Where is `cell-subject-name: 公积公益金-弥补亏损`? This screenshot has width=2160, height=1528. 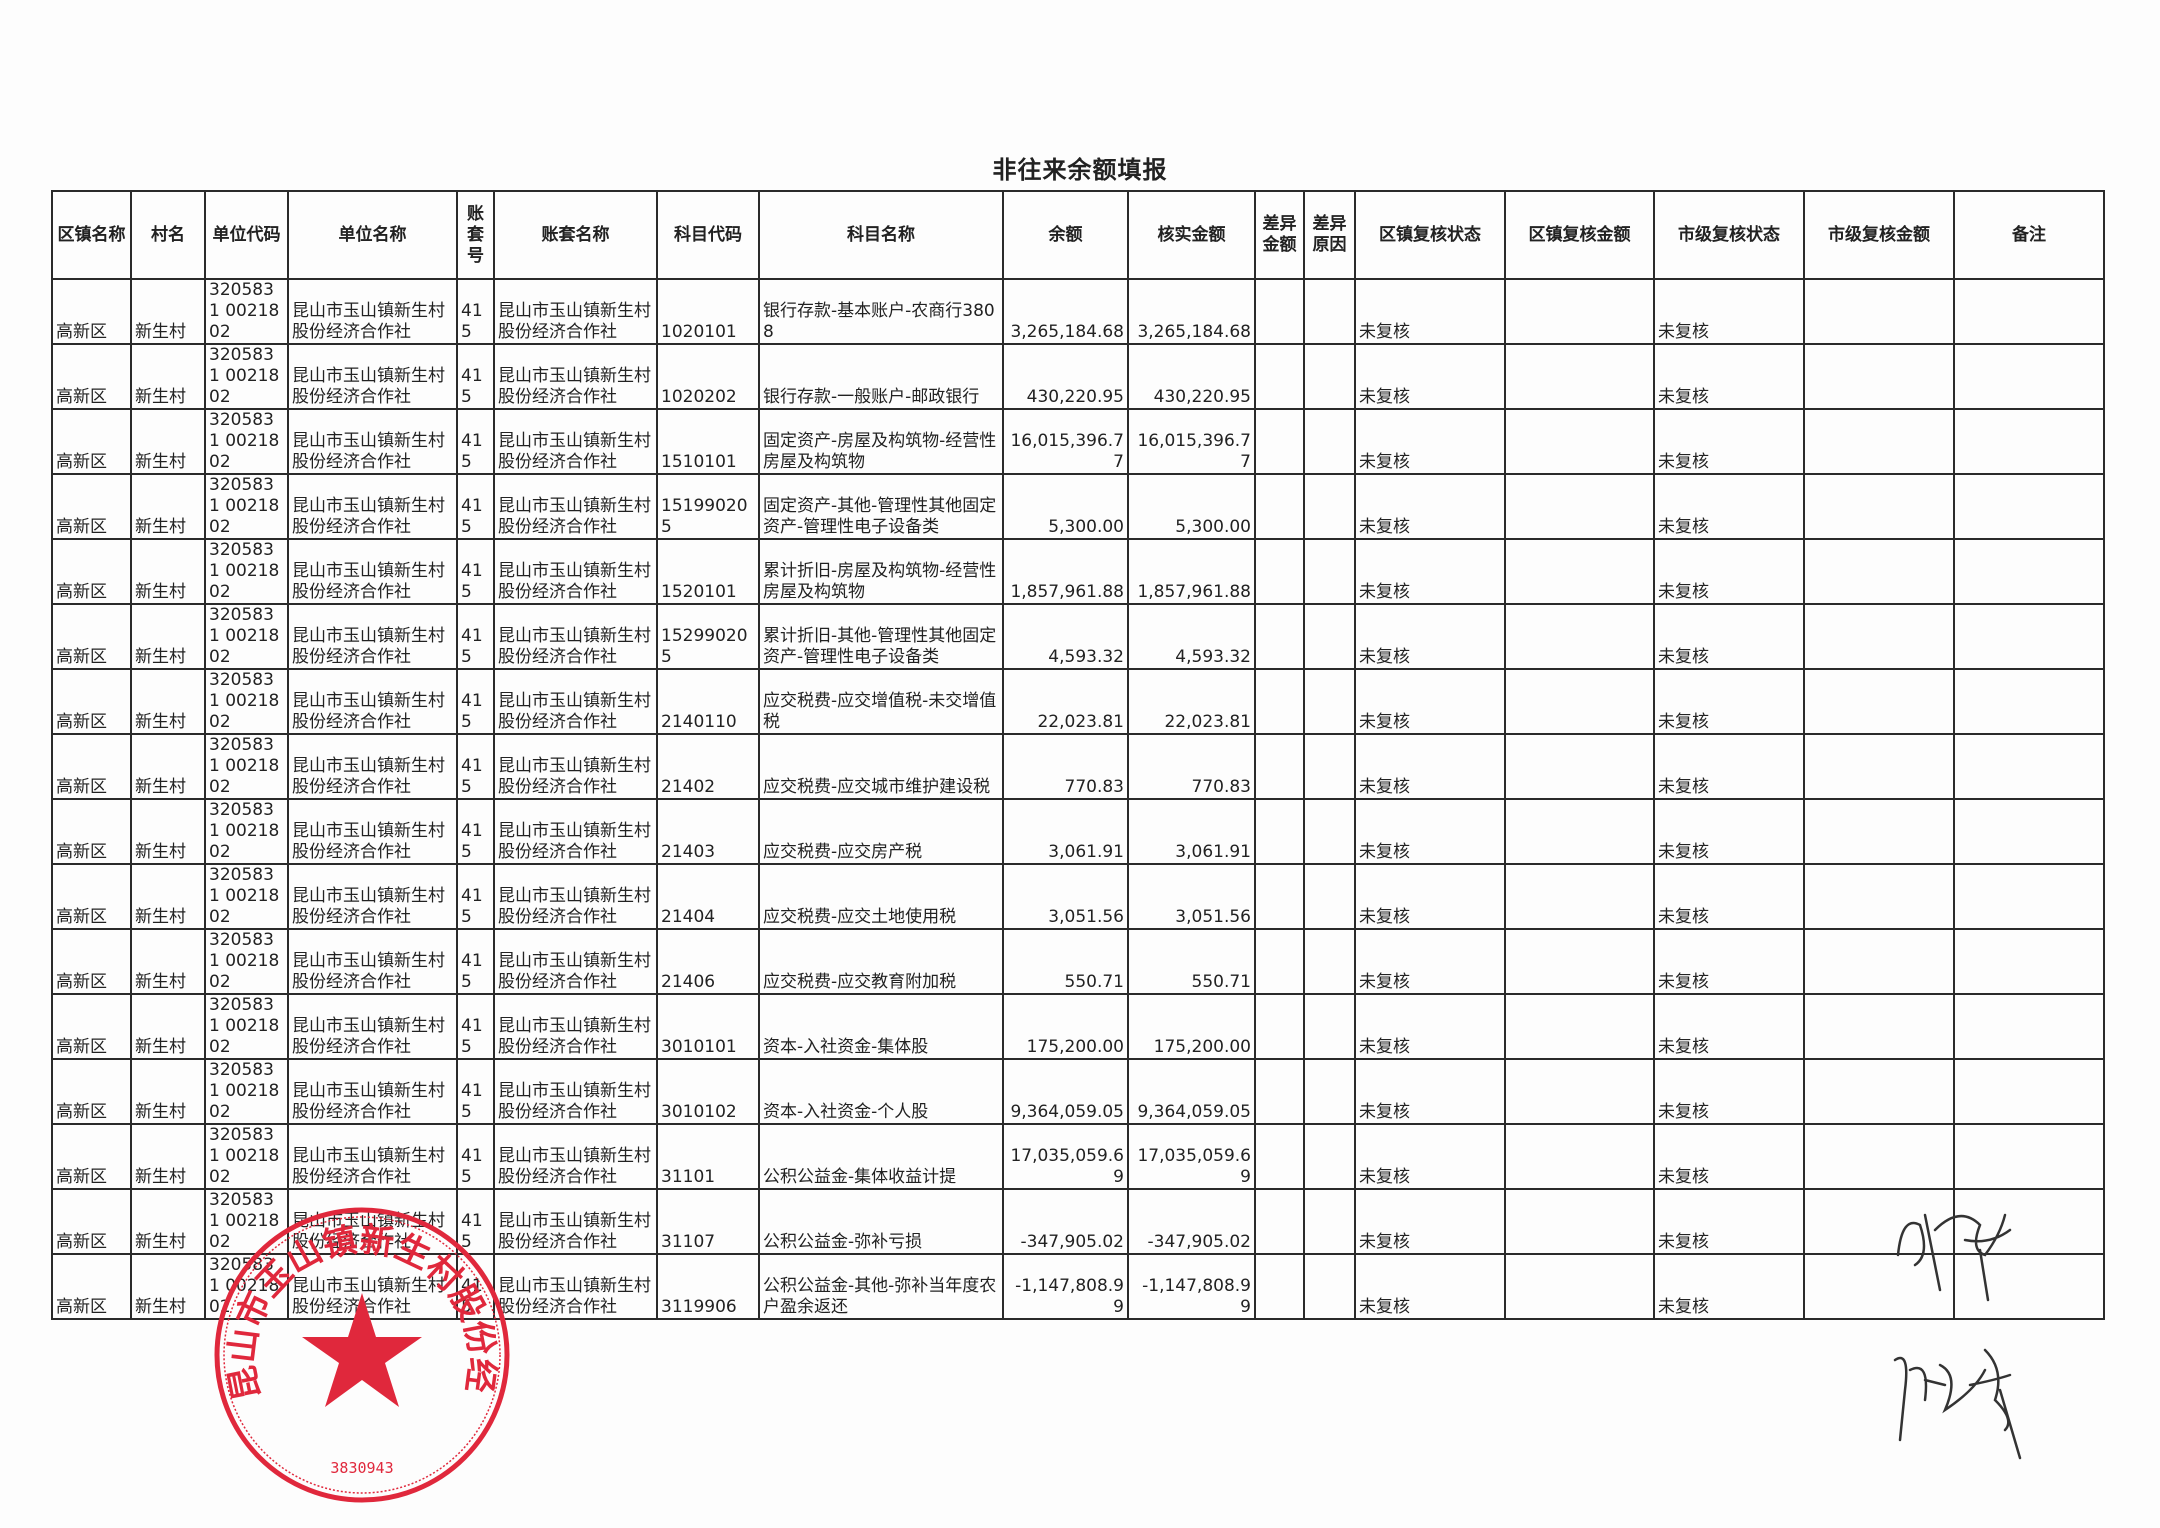 cell-subject-name: 公积公益金-弥补亏损 is located at coordinates (881, 1221).